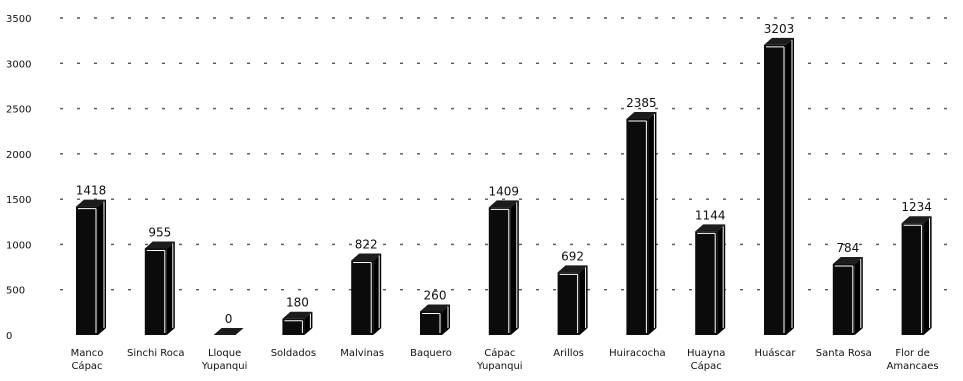 This screenshot has width=963, height=381. What do you see at coordinates (366, 245) in the screenshot?
I see `data-label: 822` at bounding box center [366, 245].